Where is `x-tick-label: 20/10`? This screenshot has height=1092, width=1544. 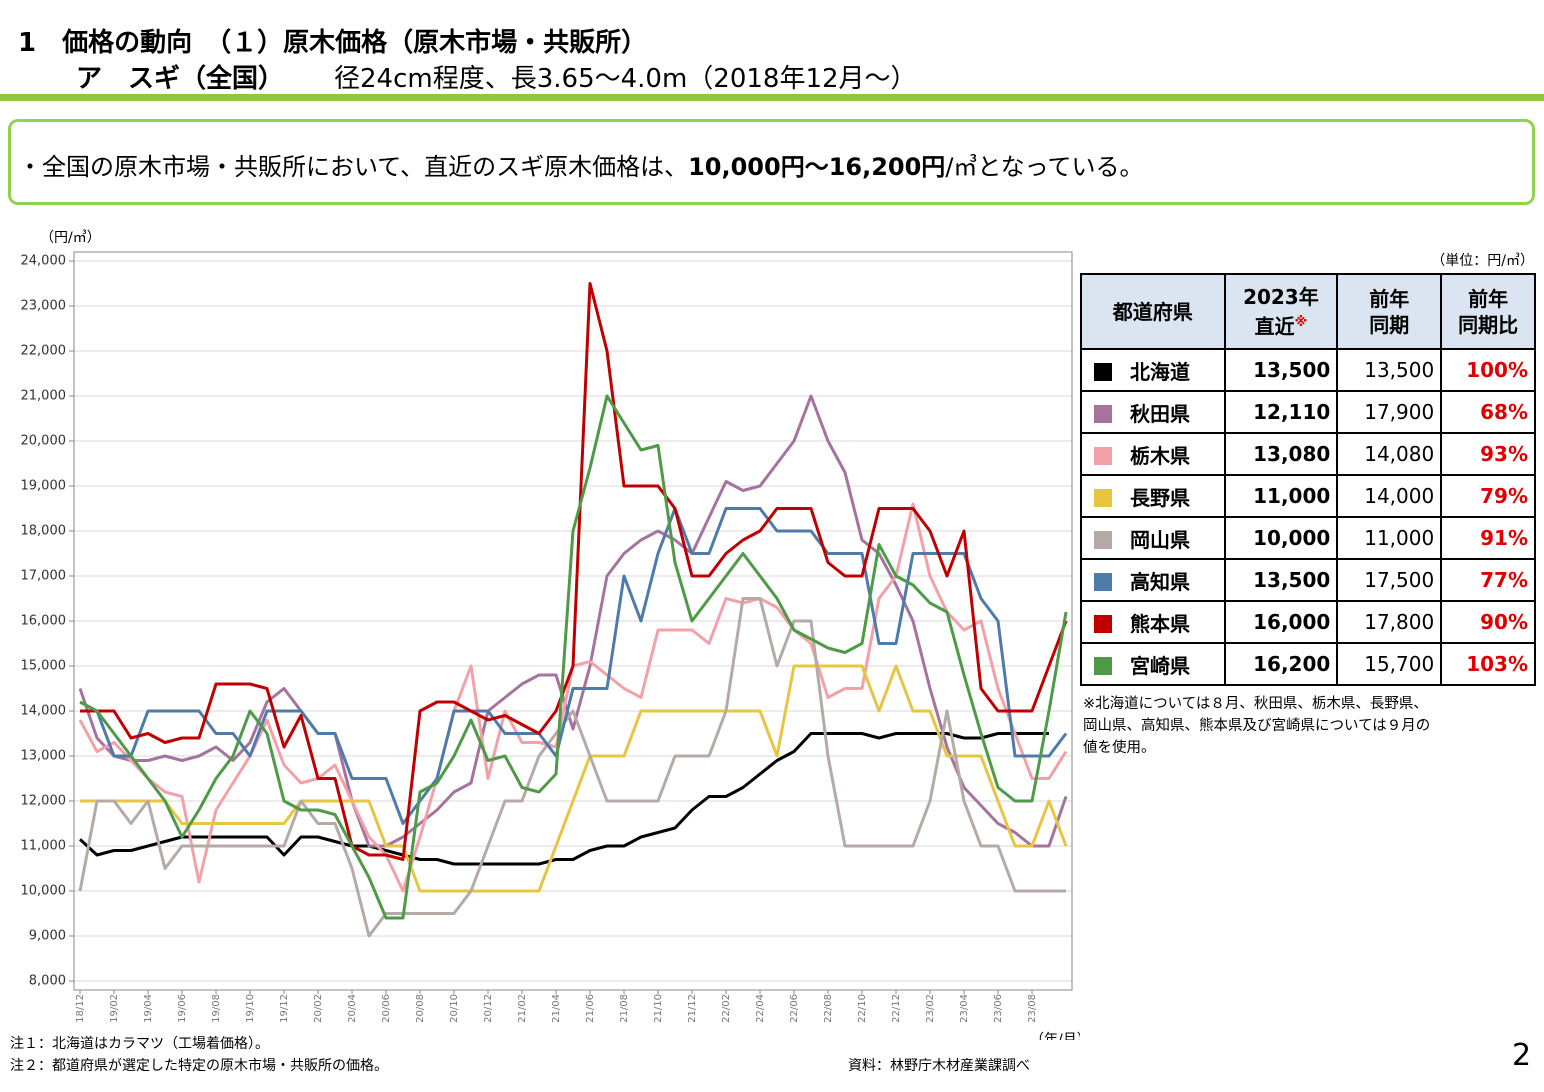
x-tick-label: 20/10 is located at coordinates (454, 1008).